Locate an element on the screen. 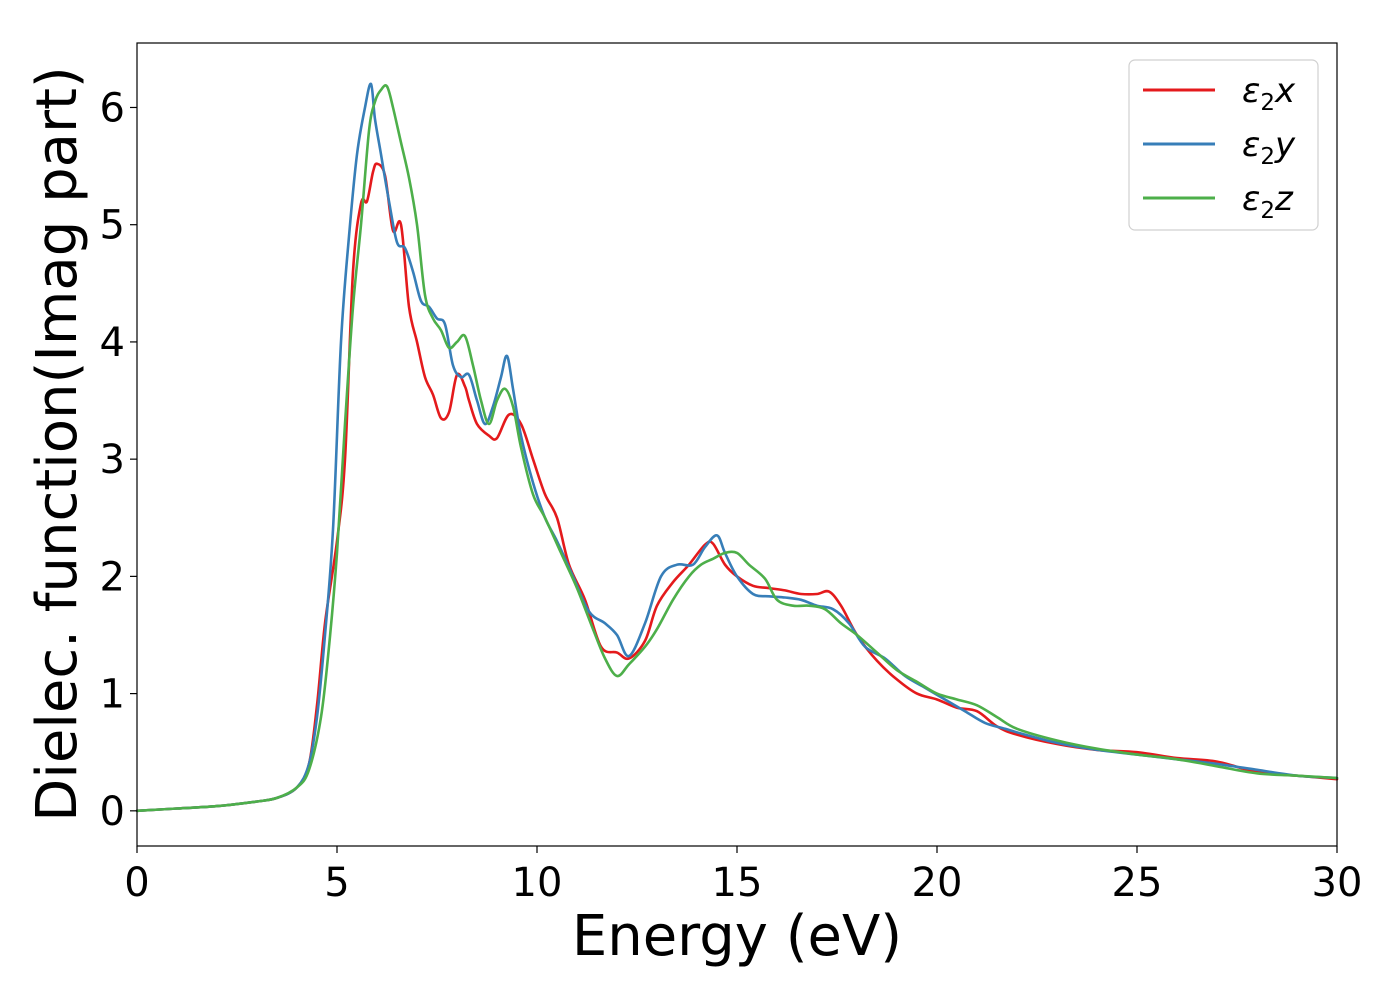  x-tick-label: 10 is located at coordinates (537, 883).